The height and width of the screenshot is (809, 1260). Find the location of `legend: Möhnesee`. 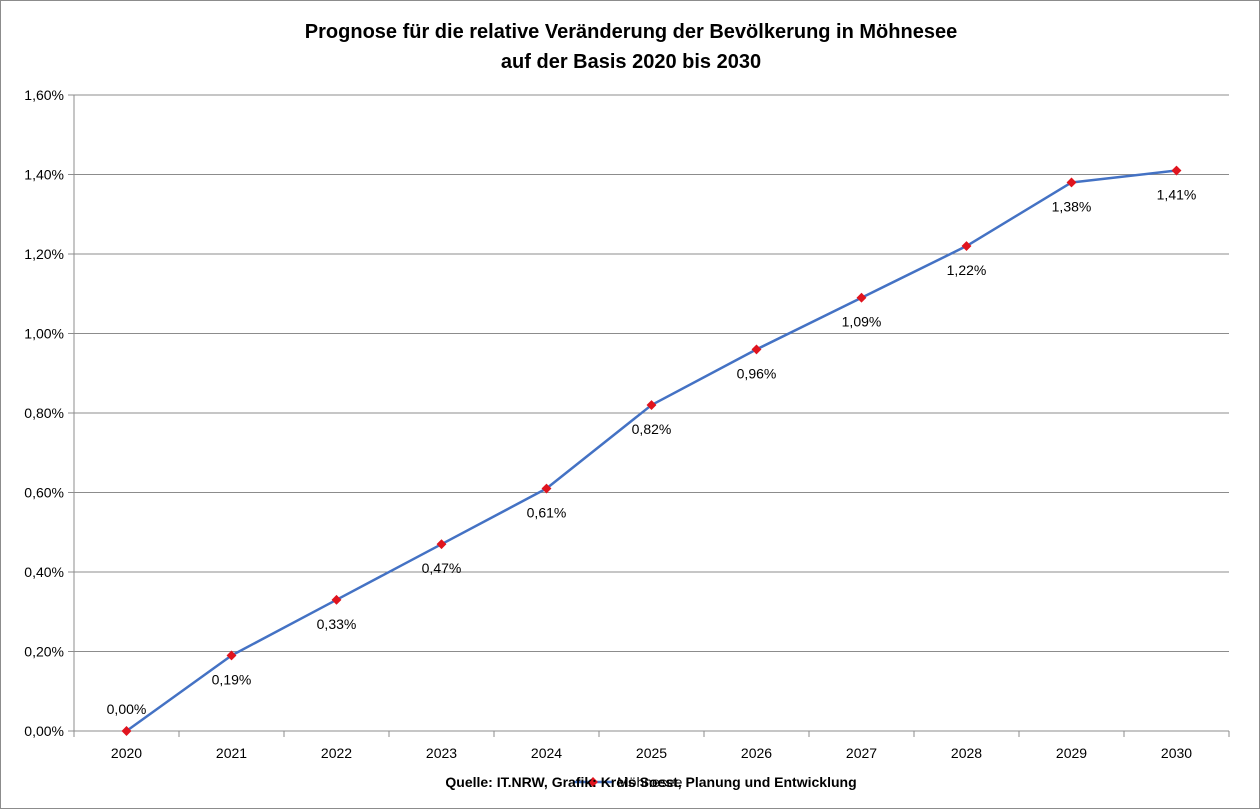

legend: Möhnesee is located at coordinates (628, 782).